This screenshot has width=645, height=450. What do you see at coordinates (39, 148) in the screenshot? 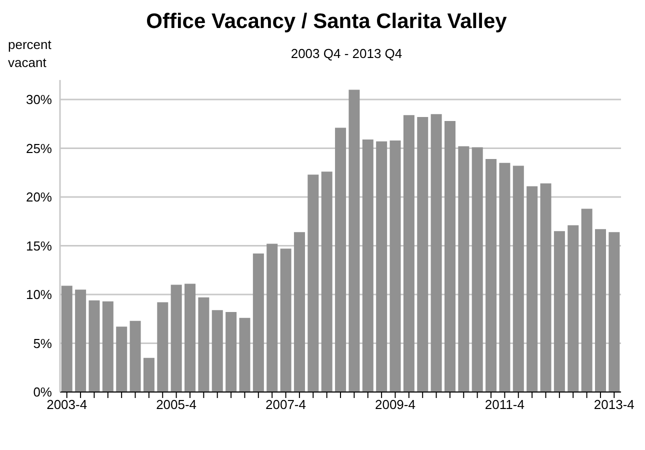
I see `y-tick-label: 25%` at bounding box center [39, 148].